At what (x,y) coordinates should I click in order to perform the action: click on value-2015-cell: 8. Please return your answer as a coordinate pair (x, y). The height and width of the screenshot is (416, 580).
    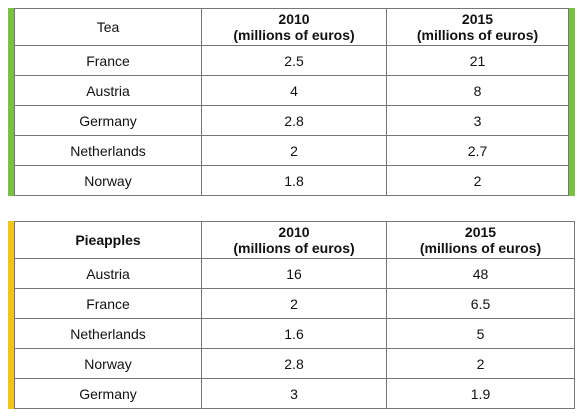
    Looking at the image, I should click on (477, 90).